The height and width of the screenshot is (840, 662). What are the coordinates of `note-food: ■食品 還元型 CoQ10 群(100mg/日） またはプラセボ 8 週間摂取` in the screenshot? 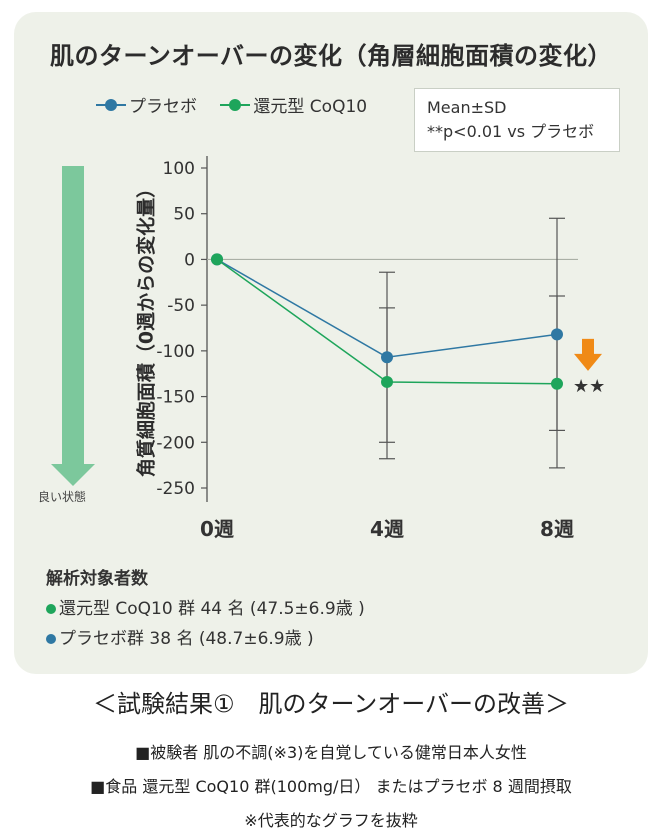 It's located at (331, 786).